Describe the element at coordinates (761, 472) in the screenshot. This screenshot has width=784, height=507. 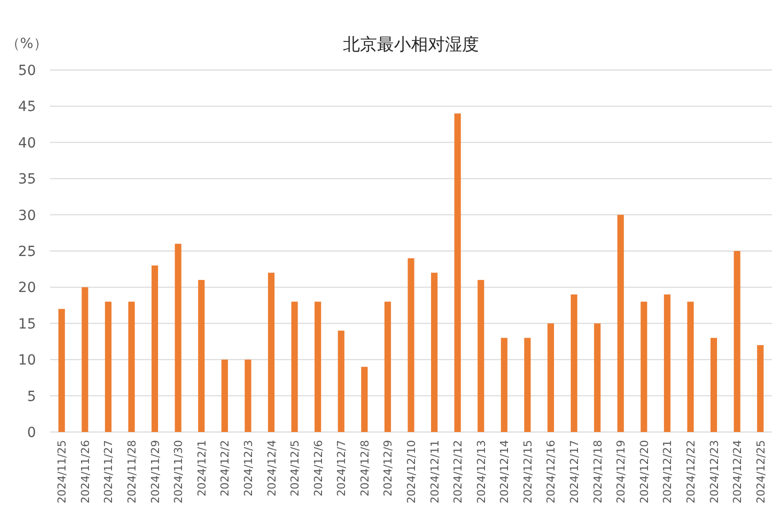
I see `x-tick-label: 2024/12/25` at that location.